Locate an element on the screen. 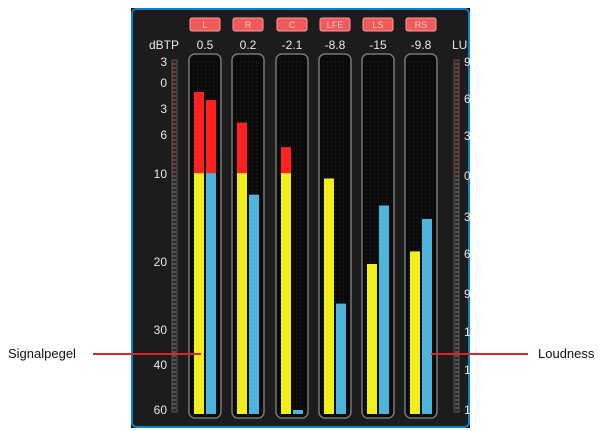 The image size is (611, 431). left-scale-label: 0 is located at coordinates (163, 83).